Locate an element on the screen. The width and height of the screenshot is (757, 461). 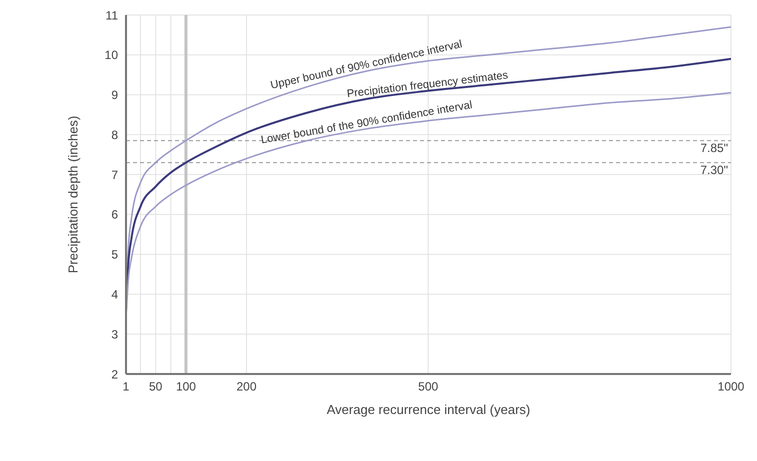
y-axis-title: Precipitation depth (inches) is located at coordinates (73, 195).